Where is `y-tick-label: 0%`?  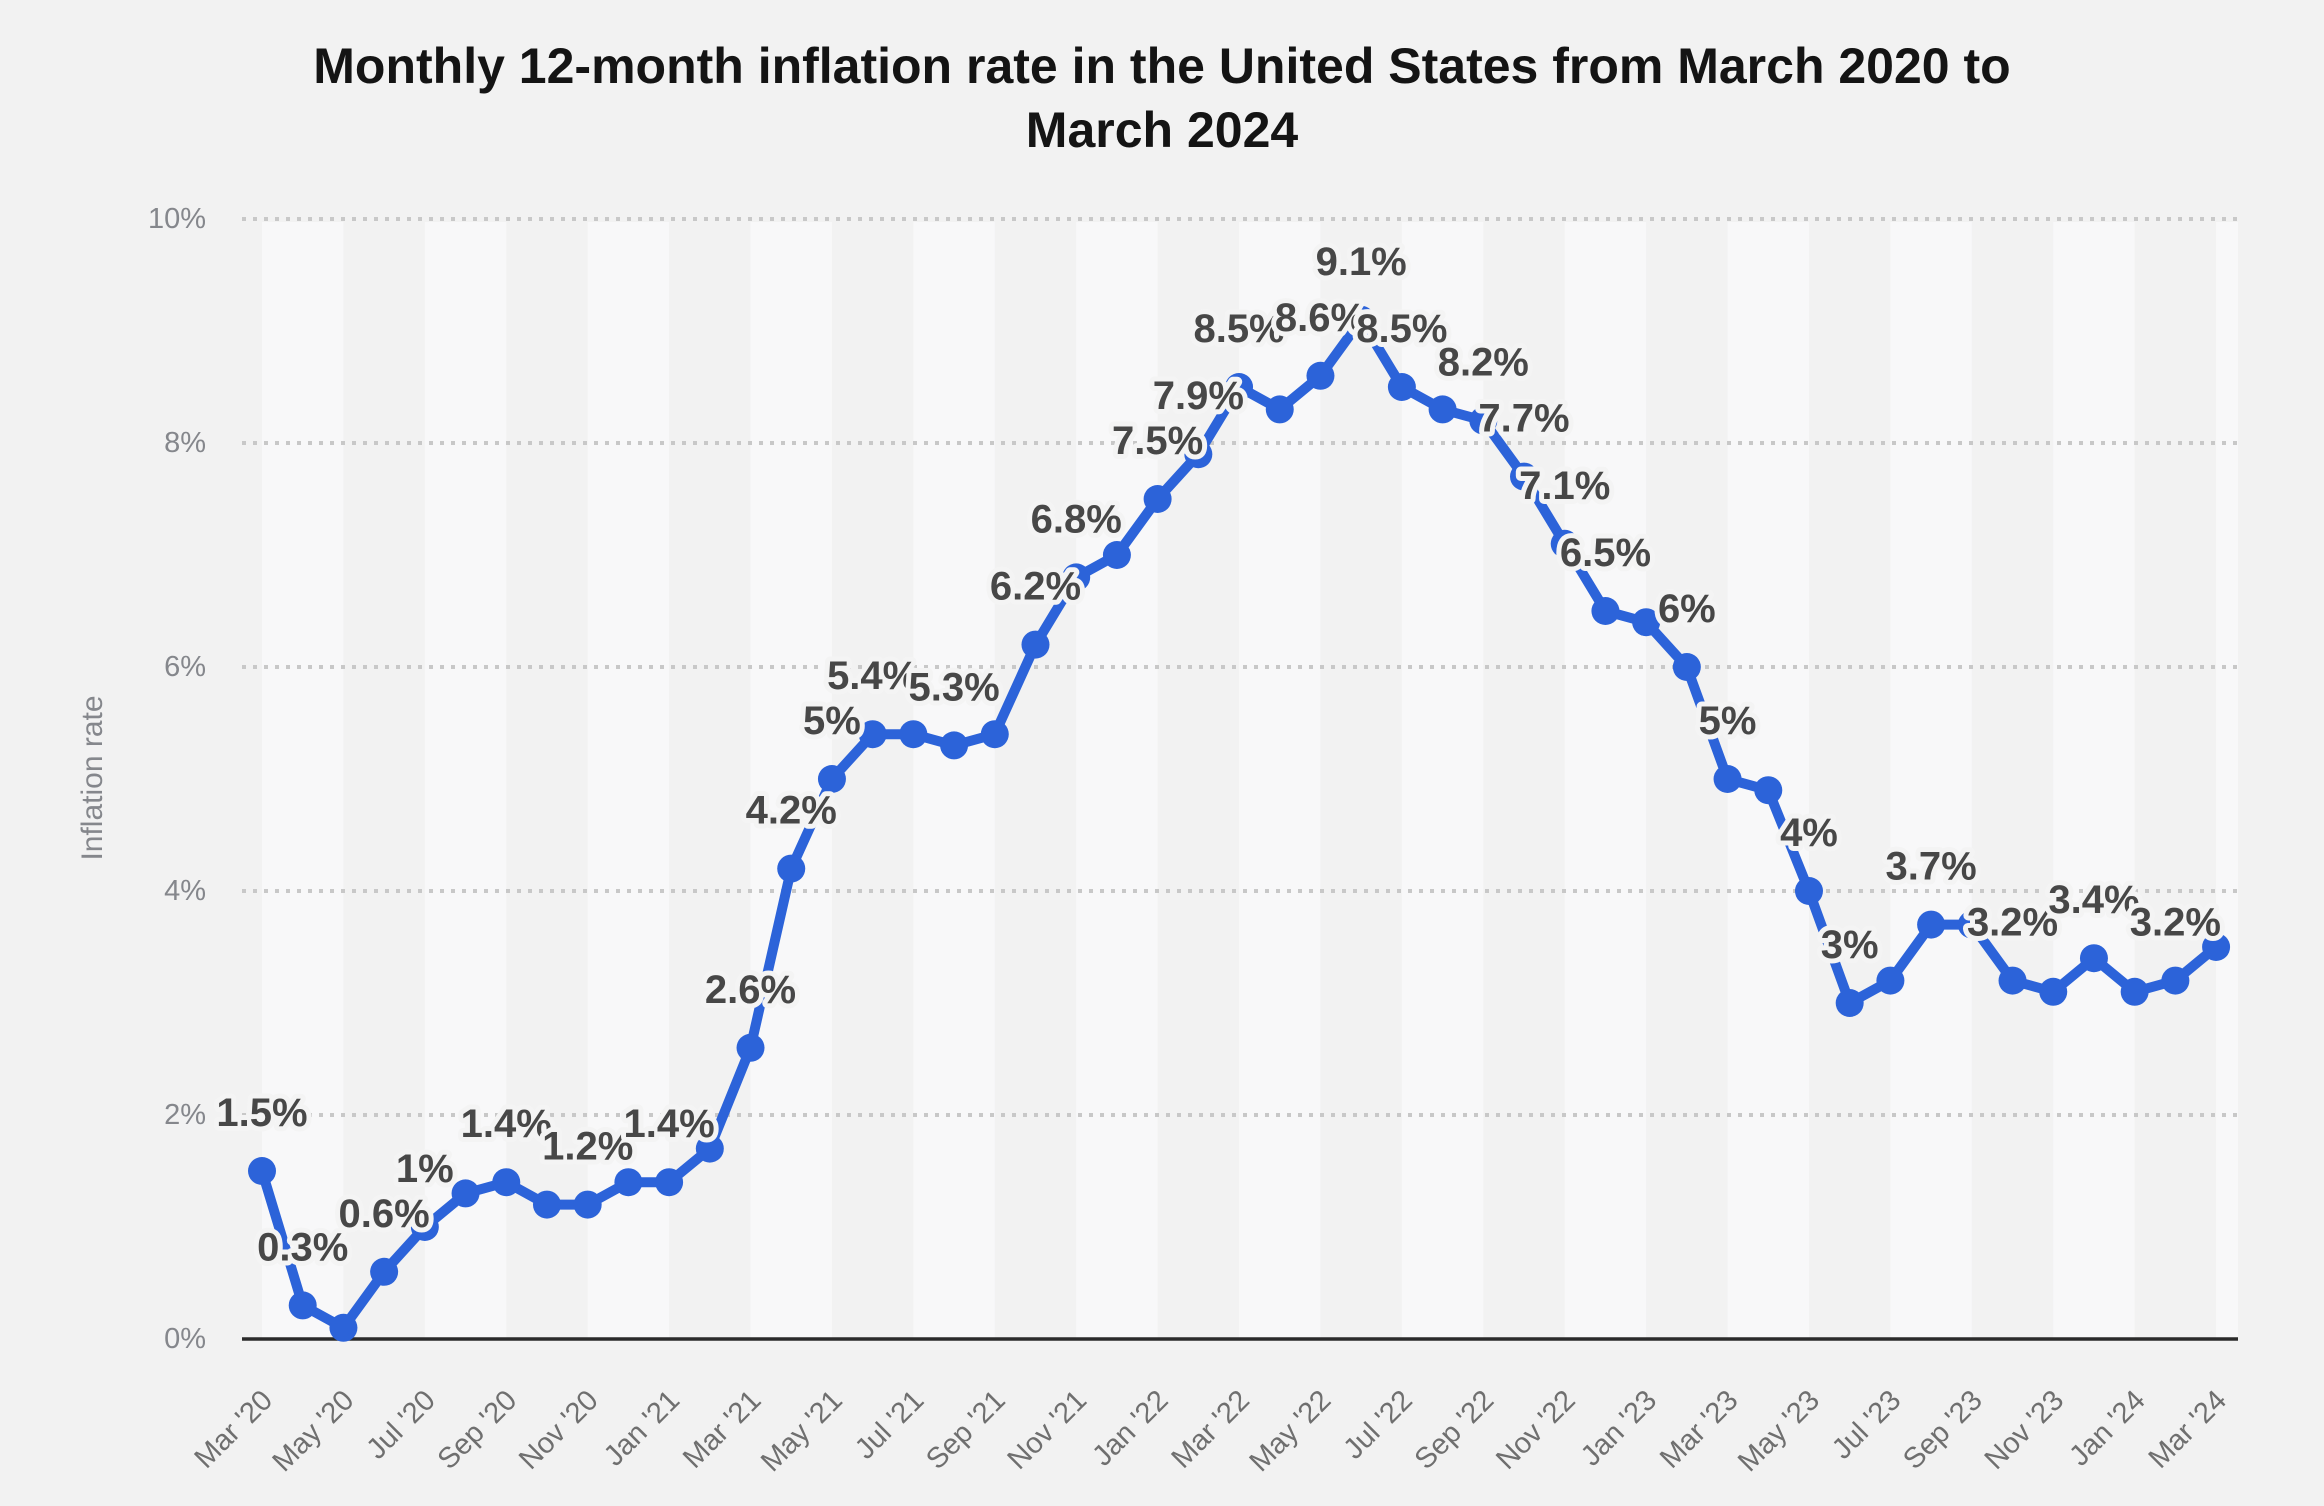
y-tick-label: 0% is located at coordinates (185, 1339).